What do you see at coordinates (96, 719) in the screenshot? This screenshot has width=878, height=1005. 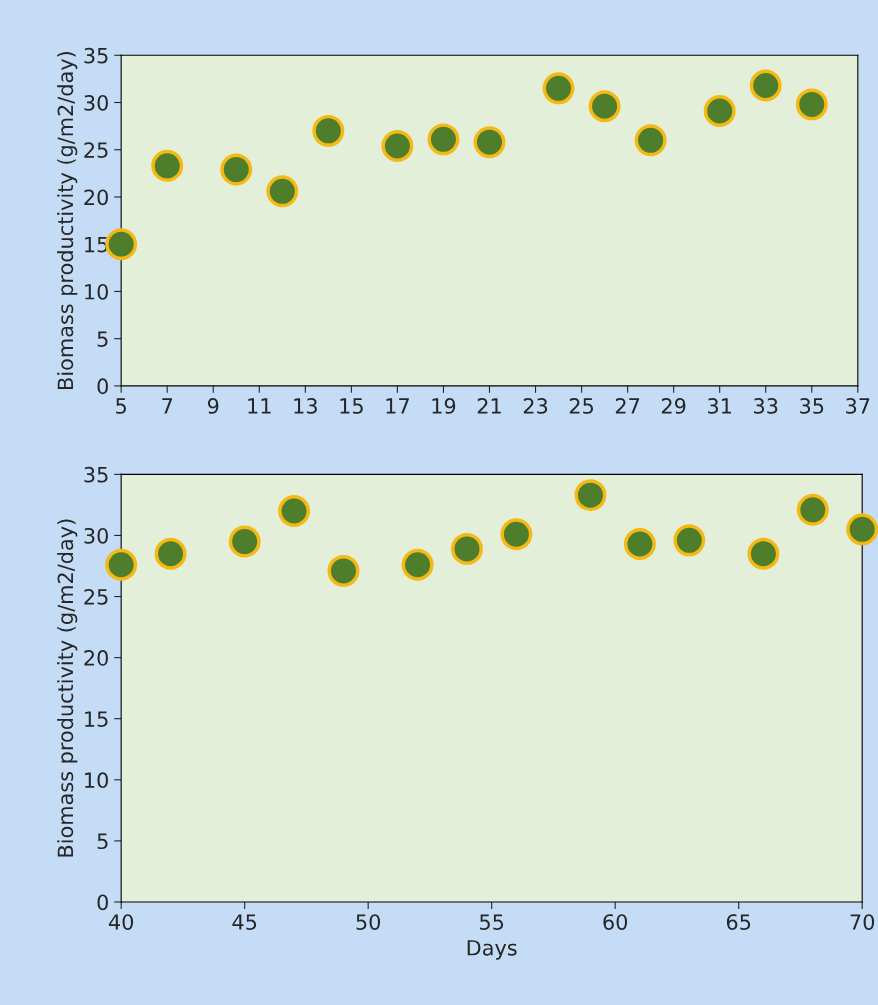 I see `y-tick-label: 15` at bounding box center [96, 719].